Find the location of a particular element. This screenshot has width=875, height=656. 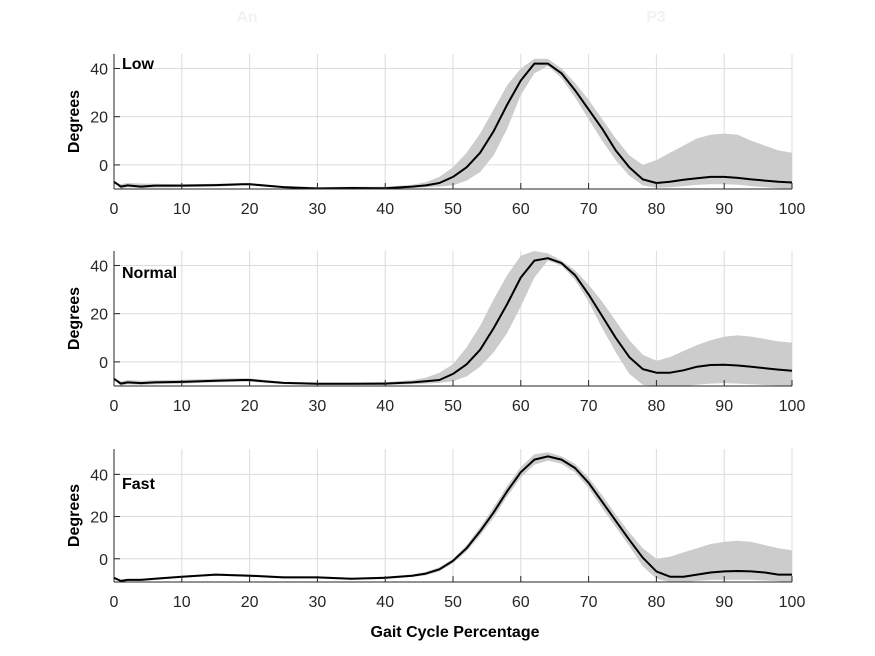

x-axis-label: Gait Cycle Percentage is located at coordinates (455, 632).